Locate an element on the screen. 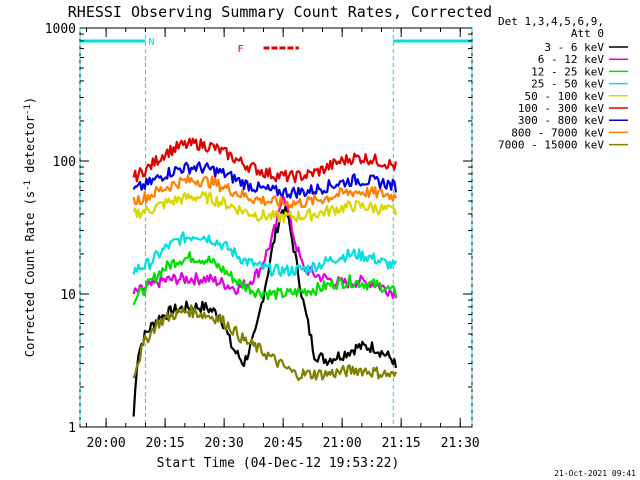 This screenshot has width=640, height=480. x-tick-label-6: 21:30 is located at coordinates (460, 443).